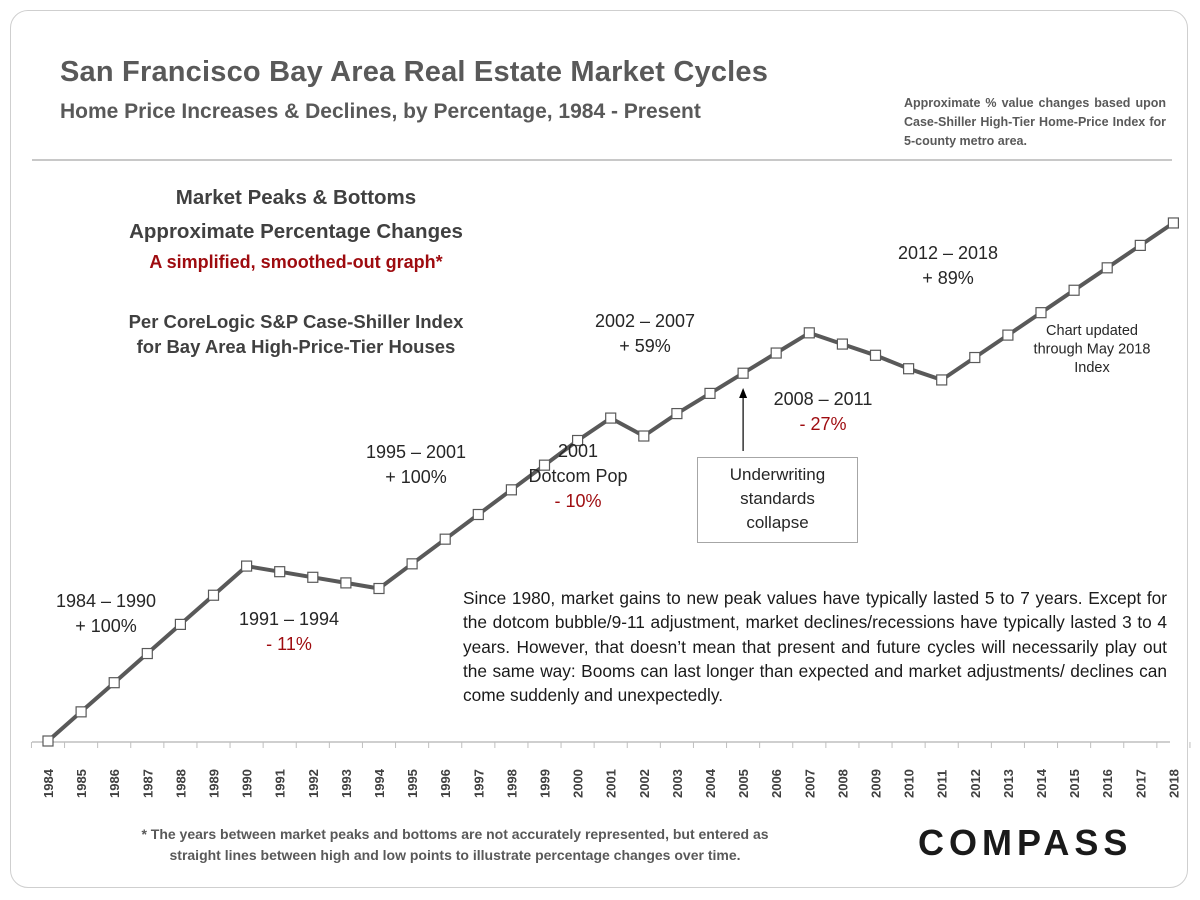 The width and height of the screenshot is (1200, 900). I want to click on x-tick-label: 1989, so click(214, 783).